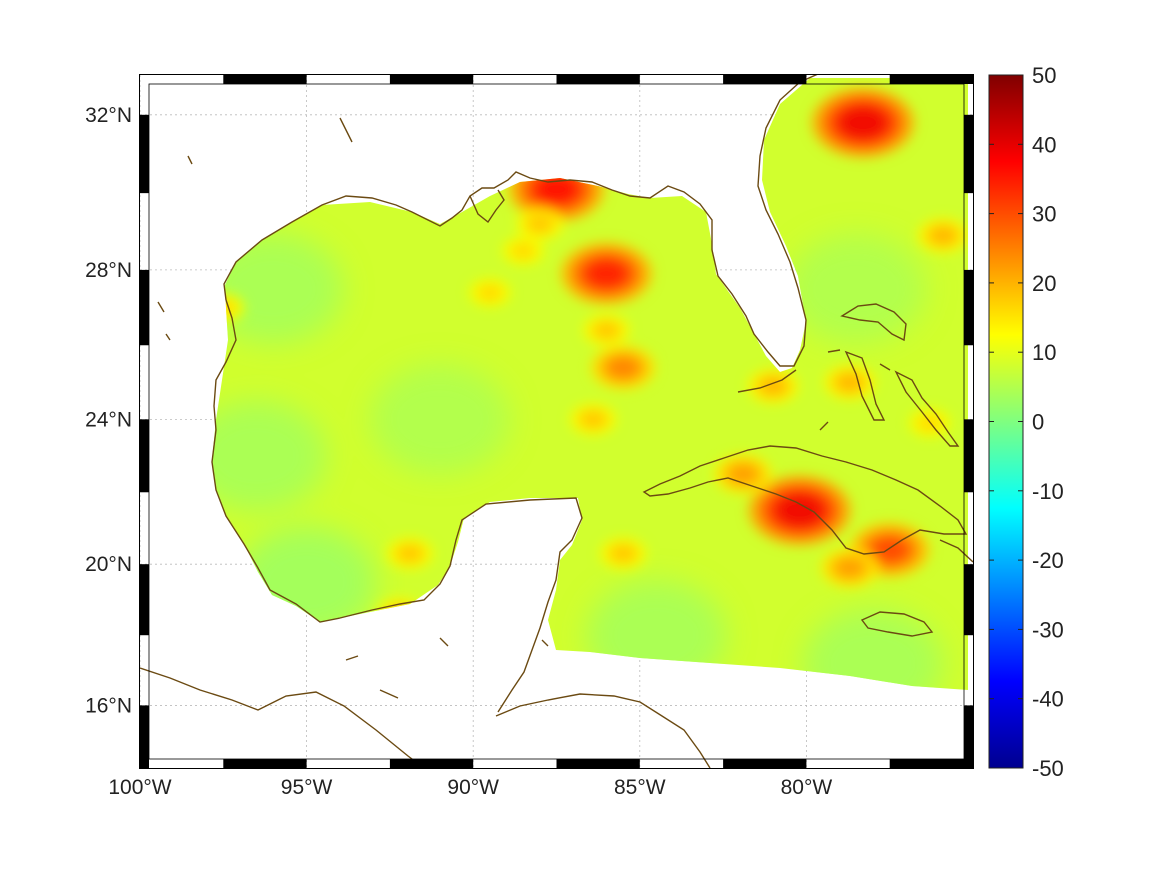 Image resolution: width=1167 pixels, height=875 pixels. I want to click on longitude-tick-label: 100°W, so click(139, 787).